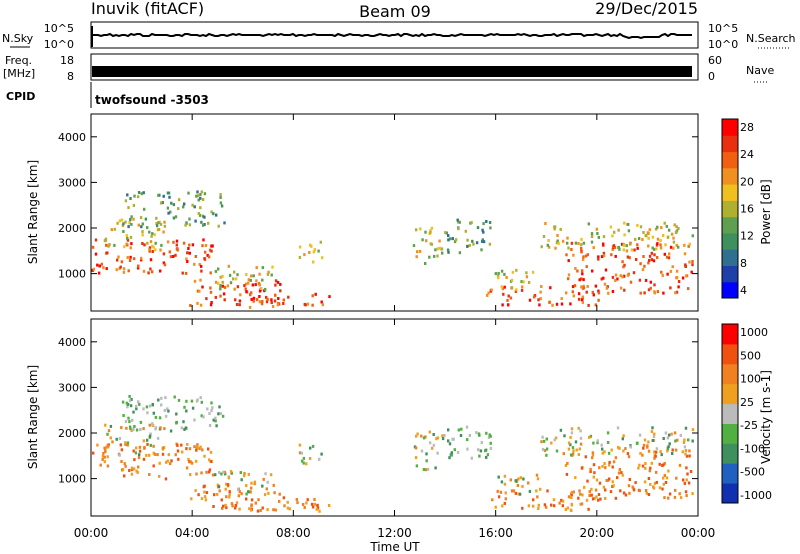 The height and width of the screenshot is (554, 800). I want to click on freq-left-tick-top: 18, so click(67, 60).